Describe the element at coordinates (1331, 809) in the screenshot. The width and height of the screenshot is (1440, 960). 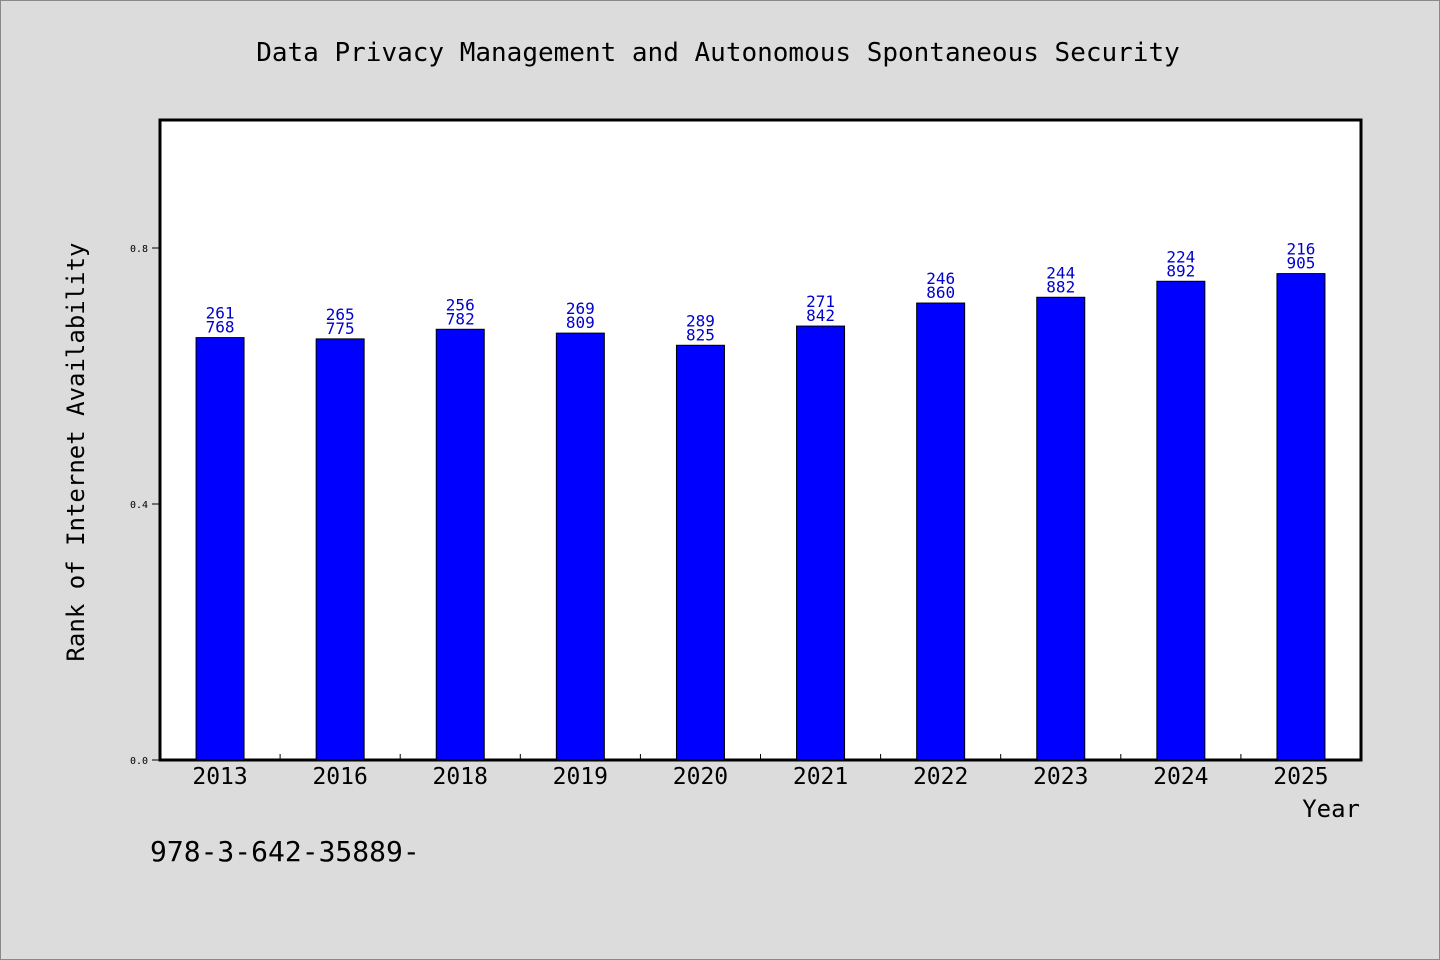
I see `x-axis-title: Year` at that location.